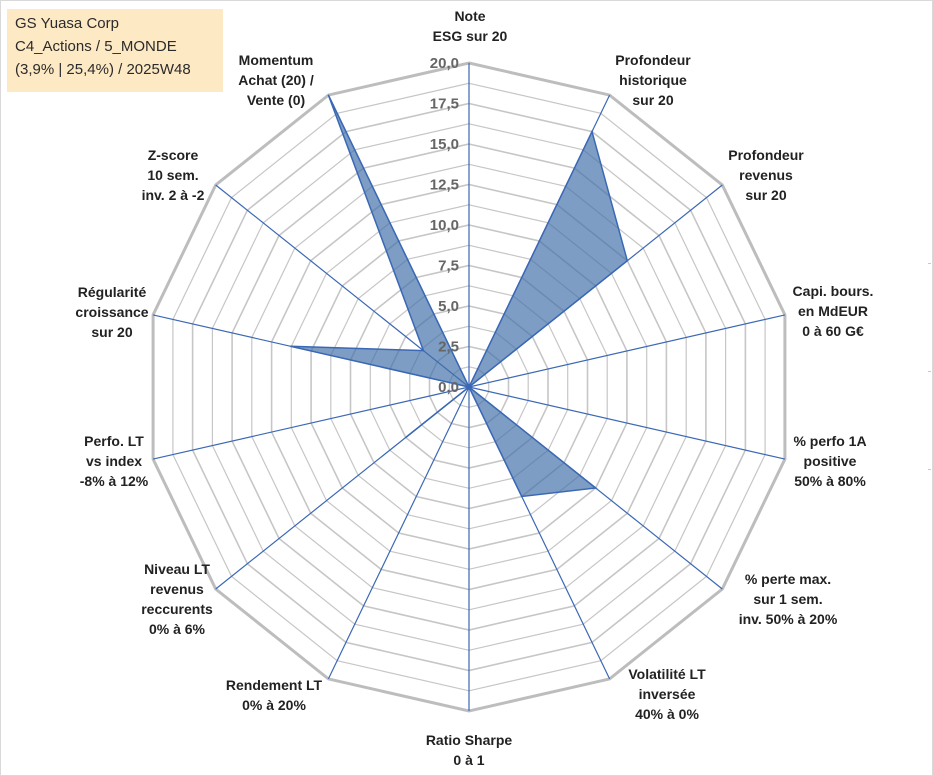 Image resolution: width=933 pixels, height=776 pixels. What do you see at coordinates (469, 750) in the screenshot?
I see `axis-label: Ratio Sharpe 0 à 1` at bounding box center [469, 750].